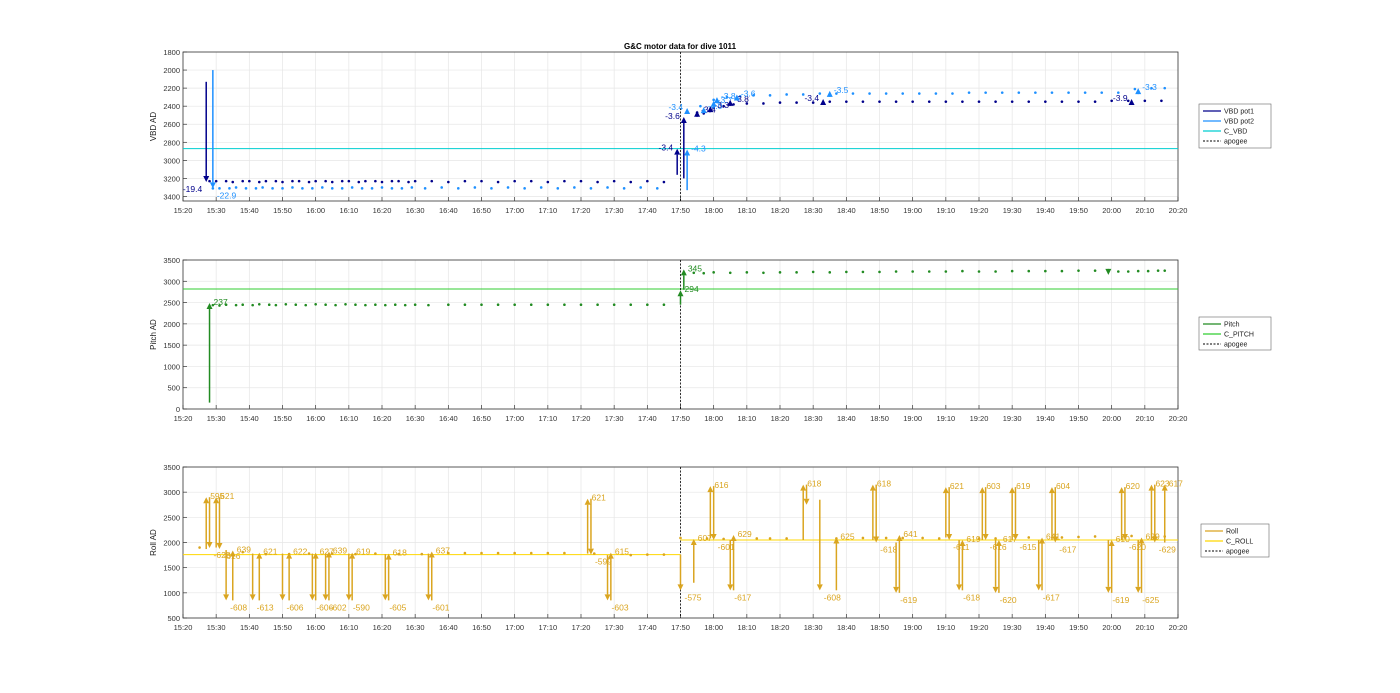 The height and width of the screenshot is (693, 1400). Describe the element at coordinates (780, 418) in the screenshot. I see `x-tick-label: 18:20` at that location.